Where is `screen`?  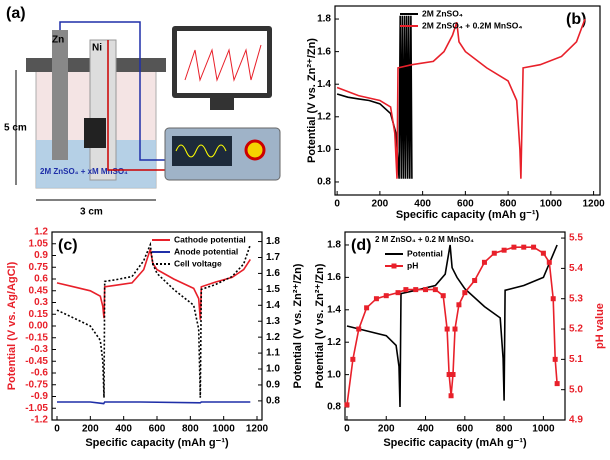 screen is located at coordinates (222, 62).